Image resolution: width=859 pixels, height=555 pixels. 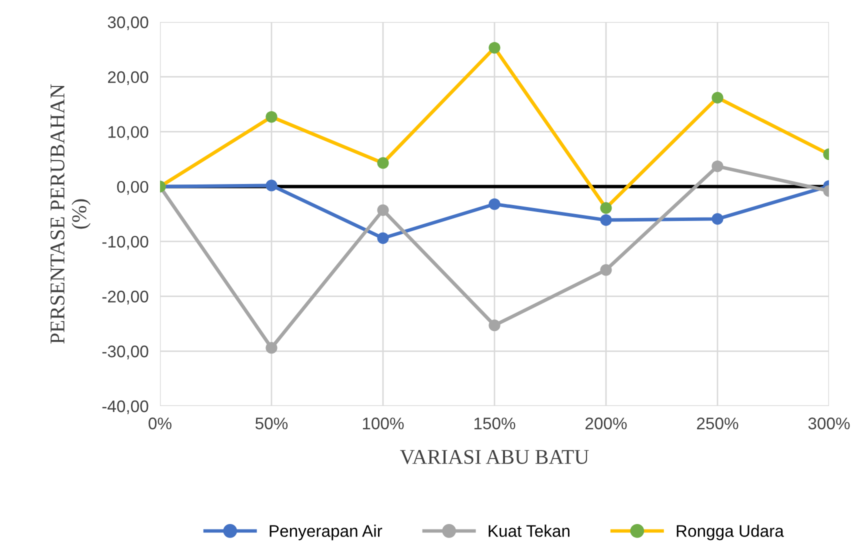 What do you see at coordinates (128, 23) in the screenshot?
I see `y-tick-label: 30,00` at bounding box center [128, 23].